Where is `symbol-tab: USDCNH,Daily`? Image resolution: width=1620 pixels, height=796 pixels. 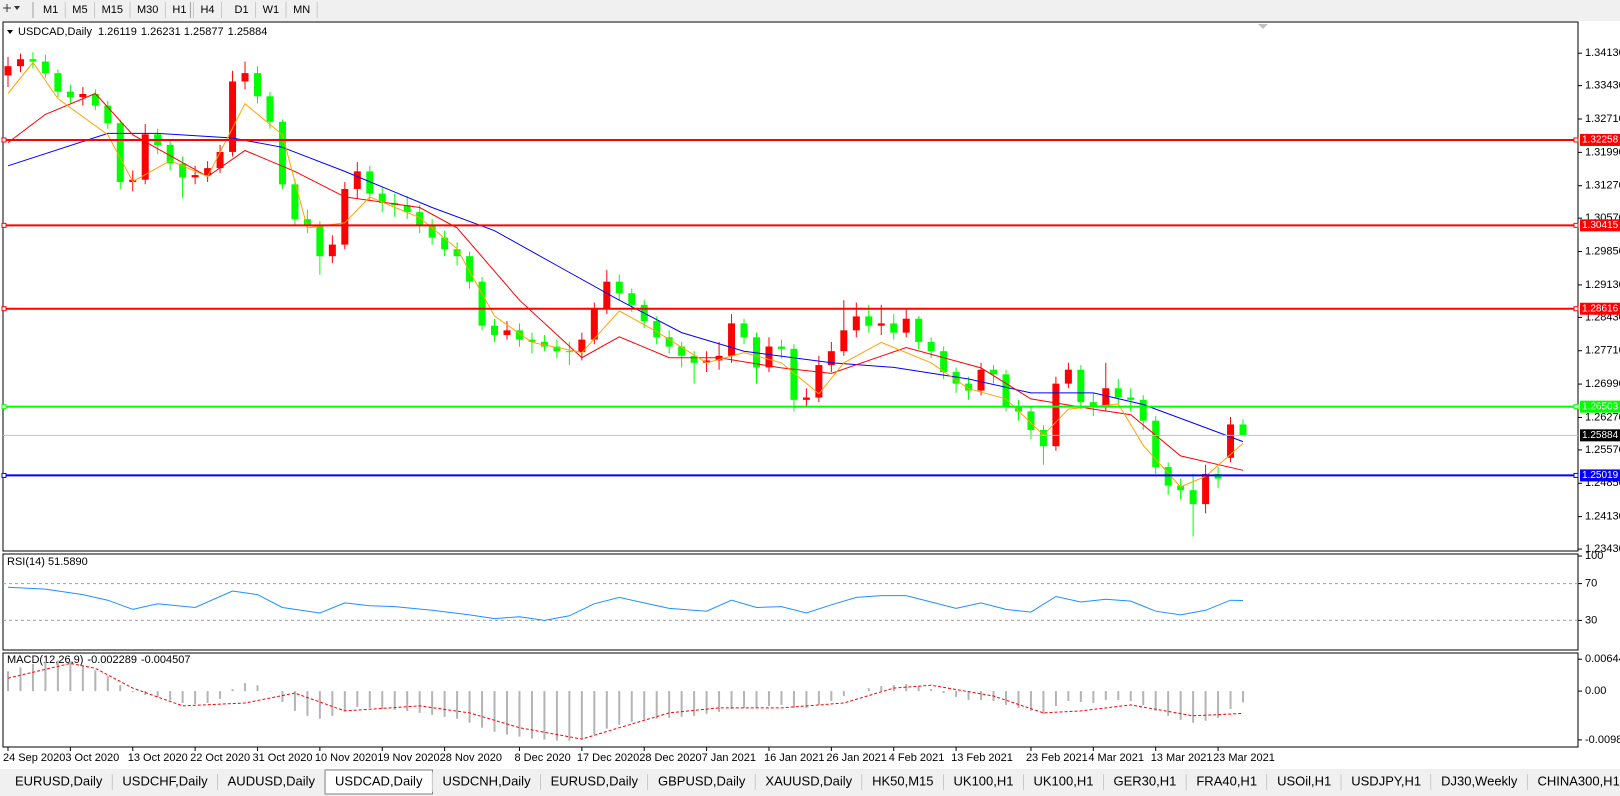 symbol-tab: USDCNH,Daily is located at coordinates (487, 782).